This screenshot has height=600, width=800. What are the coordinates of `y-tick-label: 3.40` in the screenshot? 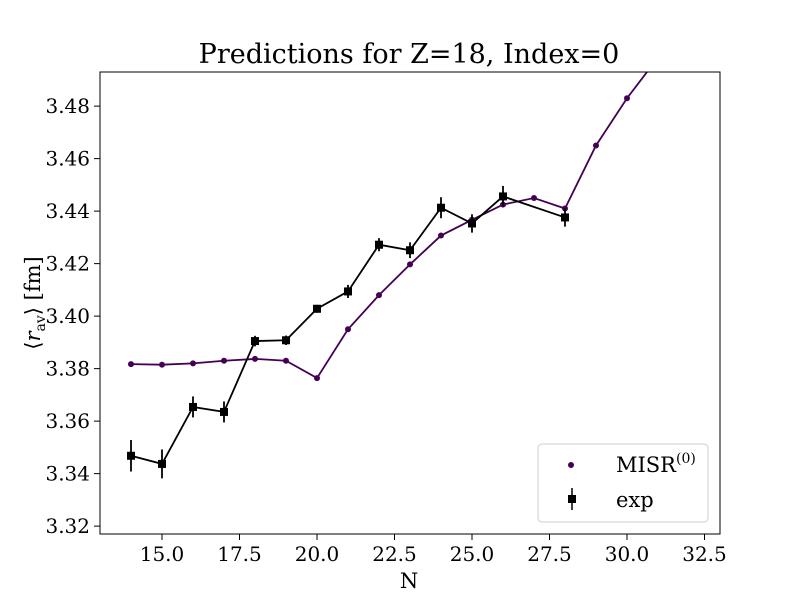 It's located at (67, 316).